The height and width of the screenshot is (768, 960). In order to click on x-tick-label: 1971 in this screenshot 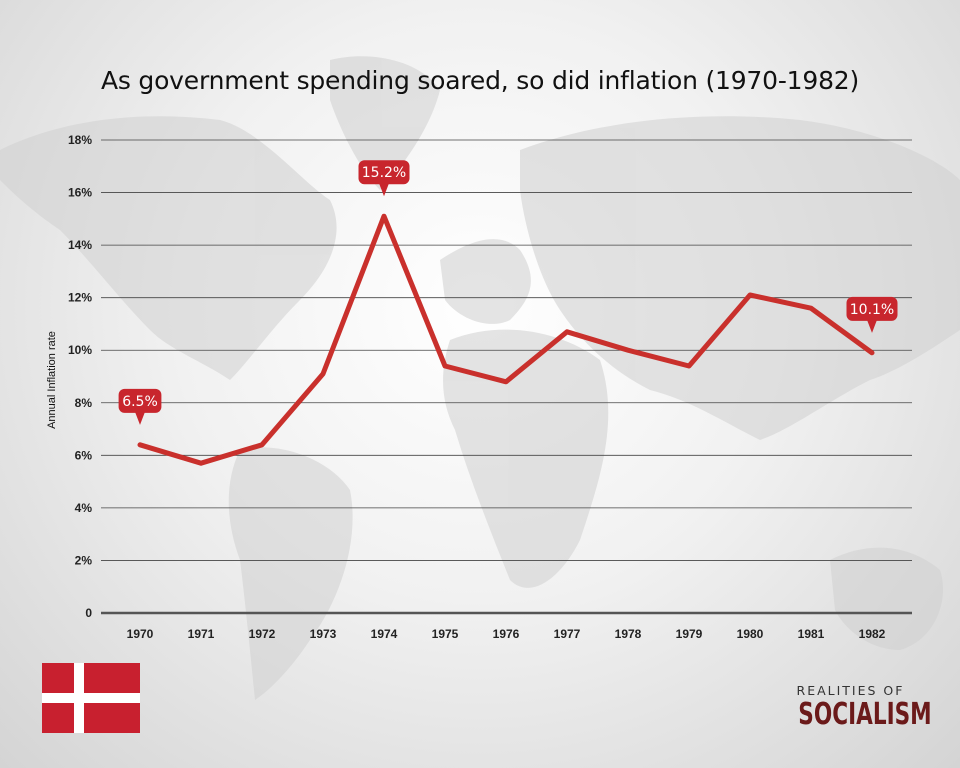, I will do `click(201, 634)`.